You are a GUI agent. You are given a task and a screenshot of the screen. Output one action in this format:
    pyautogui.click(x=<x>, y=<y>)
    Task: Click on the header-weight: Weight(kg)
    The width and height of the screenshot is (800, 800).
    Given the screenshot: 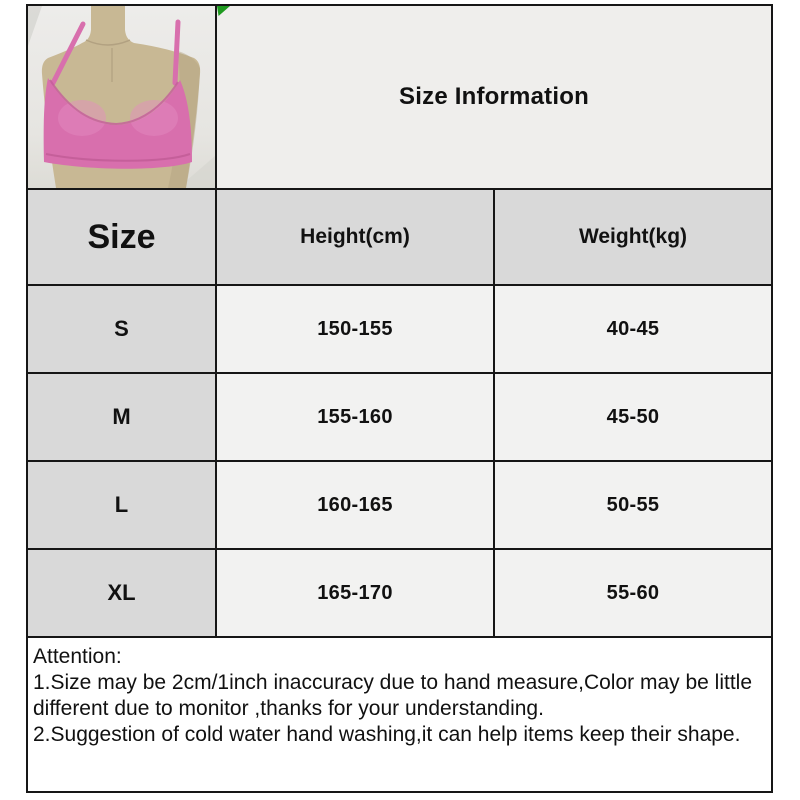 What is the action you would take?
    pyautogui.click(x=633, y=237)
    